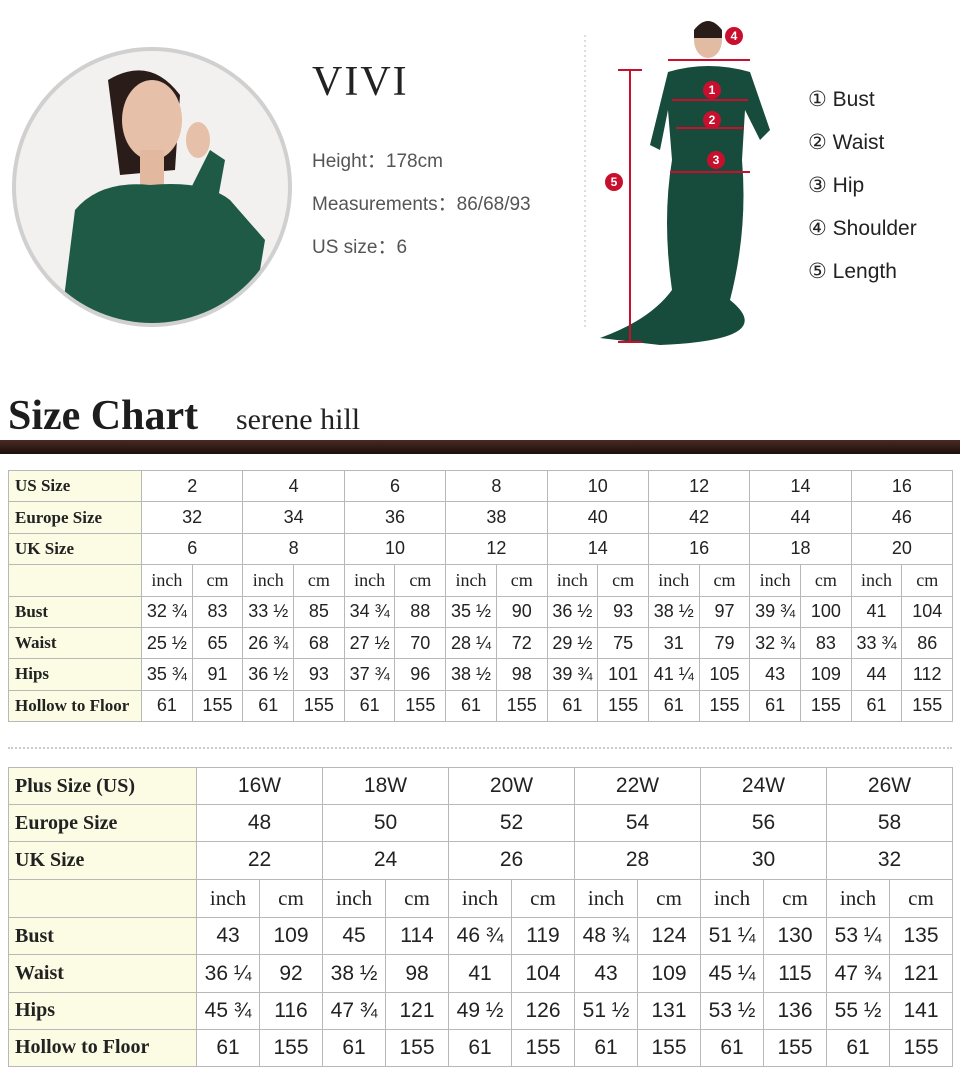 The width and height of the screenshot is (960, 1084). What do you see at coordinates (192, 486) in the screenshot?
I see `size-cell: 2` at bounding box center [192, 486].